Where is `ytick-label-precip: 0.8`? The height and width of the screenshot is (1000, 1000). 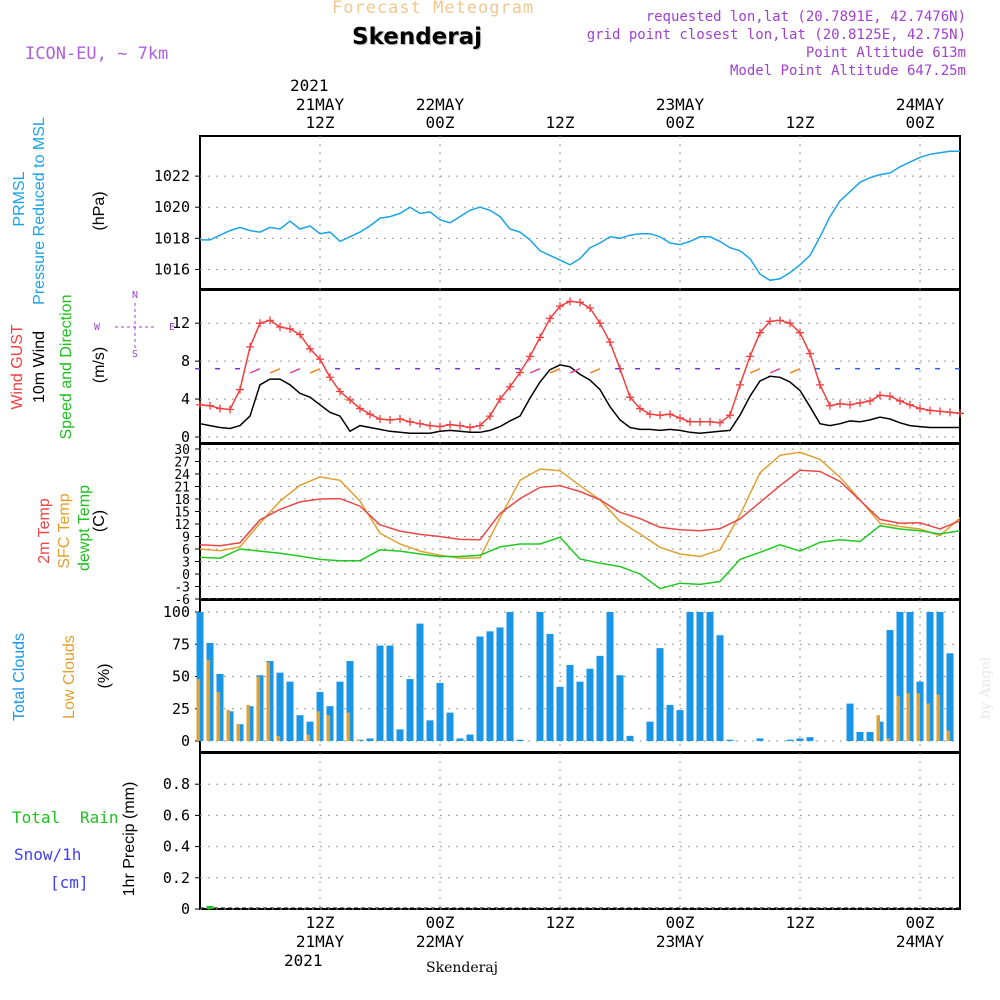
ytick-label-precip: 0.8 is located at coordinates (176, 784).